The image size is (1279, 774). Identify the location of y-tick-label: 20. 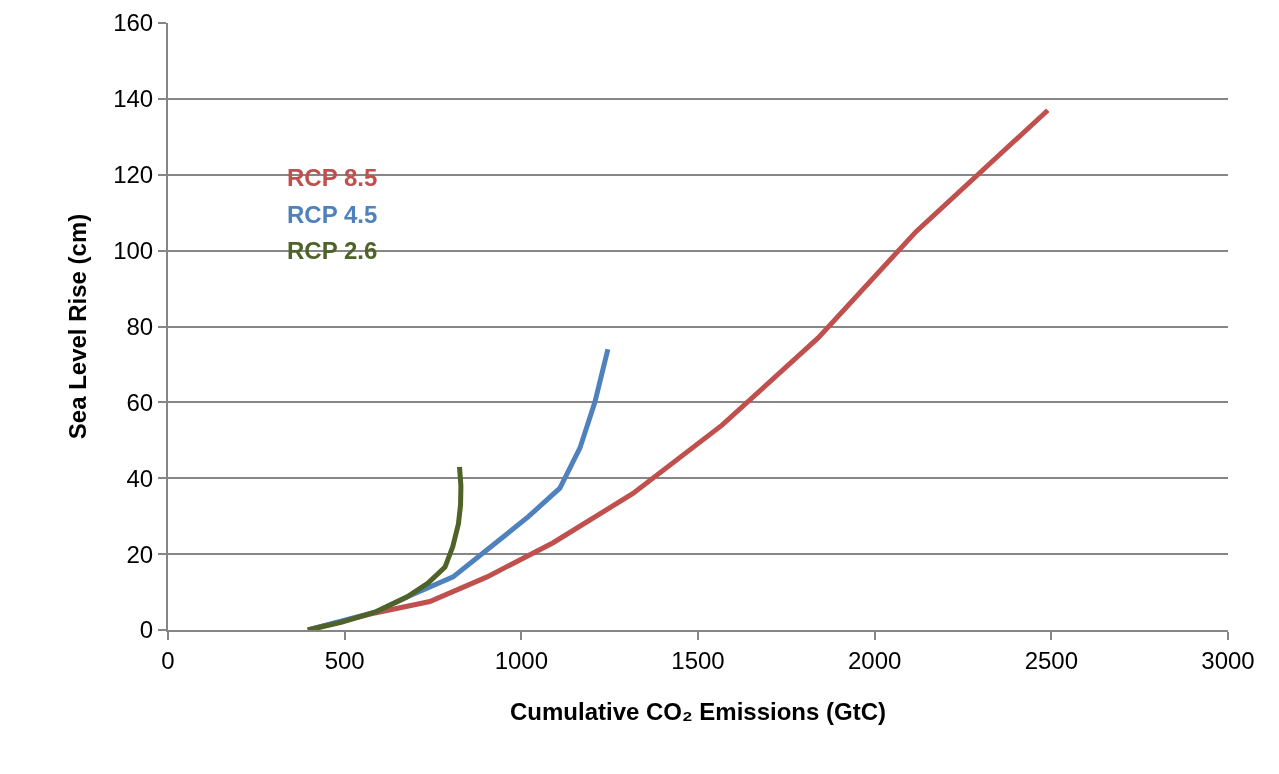
(140, 554).